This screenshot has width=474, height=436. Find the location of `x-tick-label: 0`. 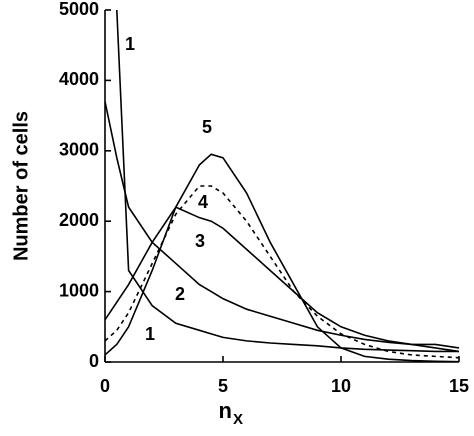

x-tick-label: 0 is located at coordinates (105, 386).